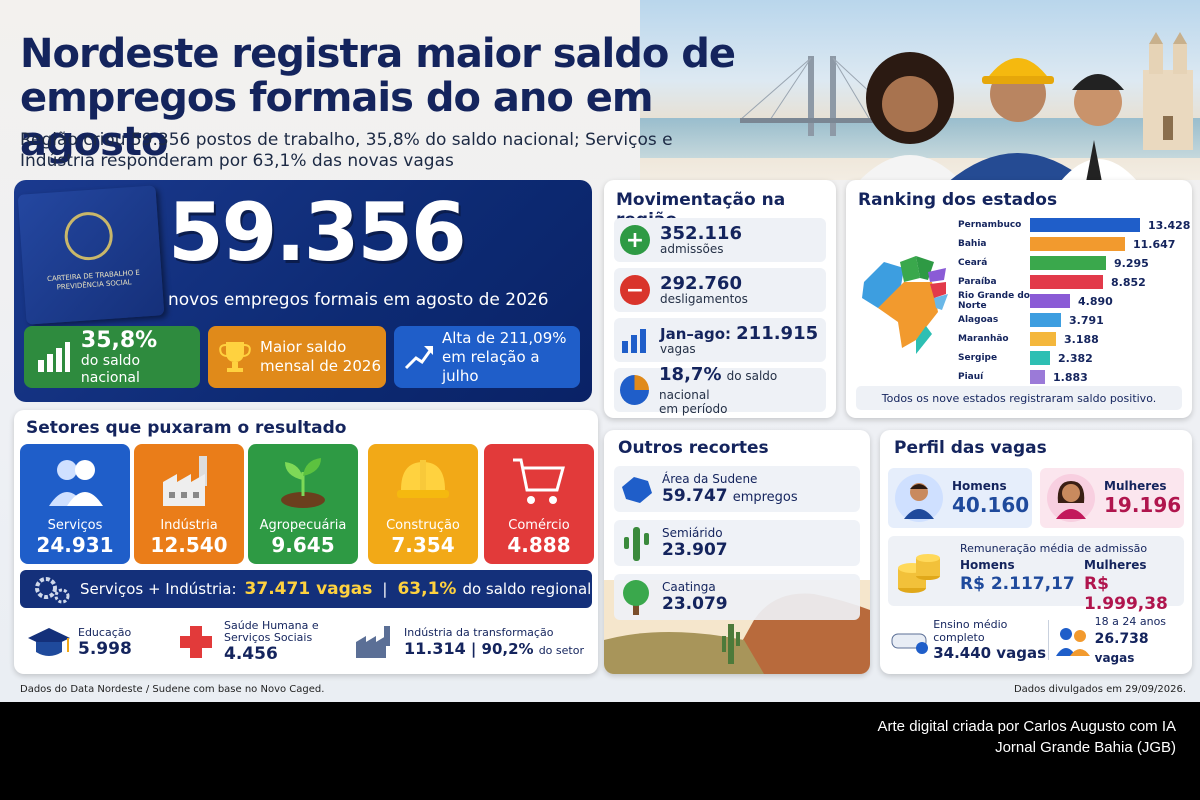 The width and height of the screenshot is (1200, 800). Describe the element at coordinates (189, 525) in the screenshot. I see `sector-name: Indústria` at that location.